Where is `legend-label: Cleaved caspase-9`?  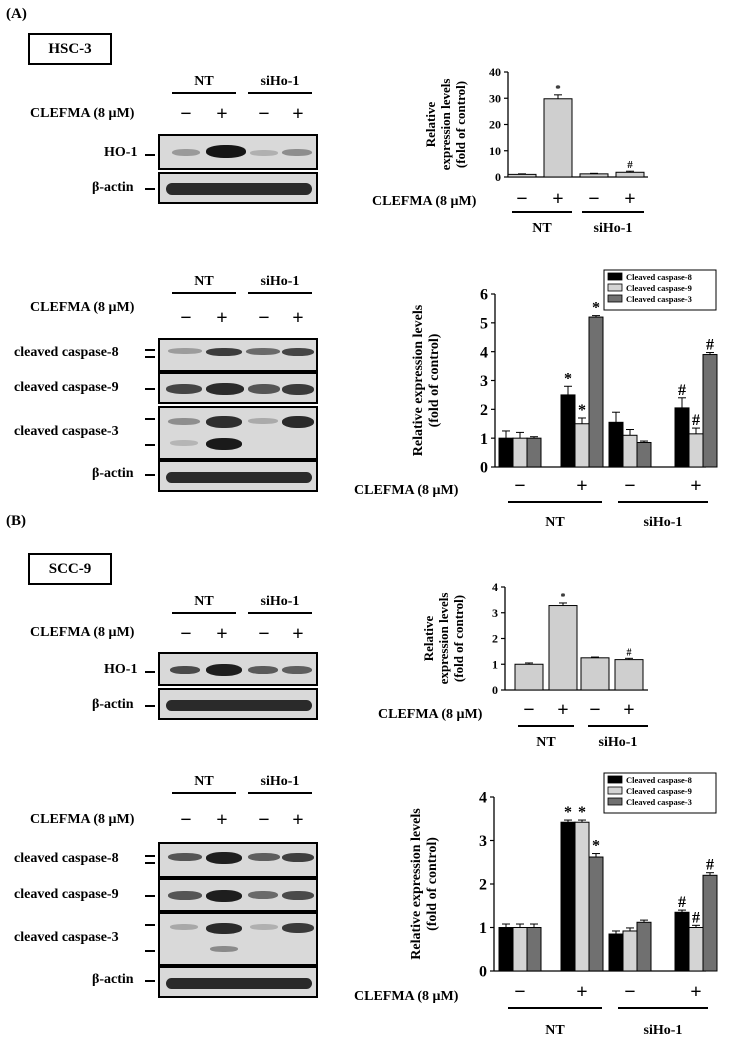 legend-label: Cleaved caspase-9 is located at coordinates (659, 288).